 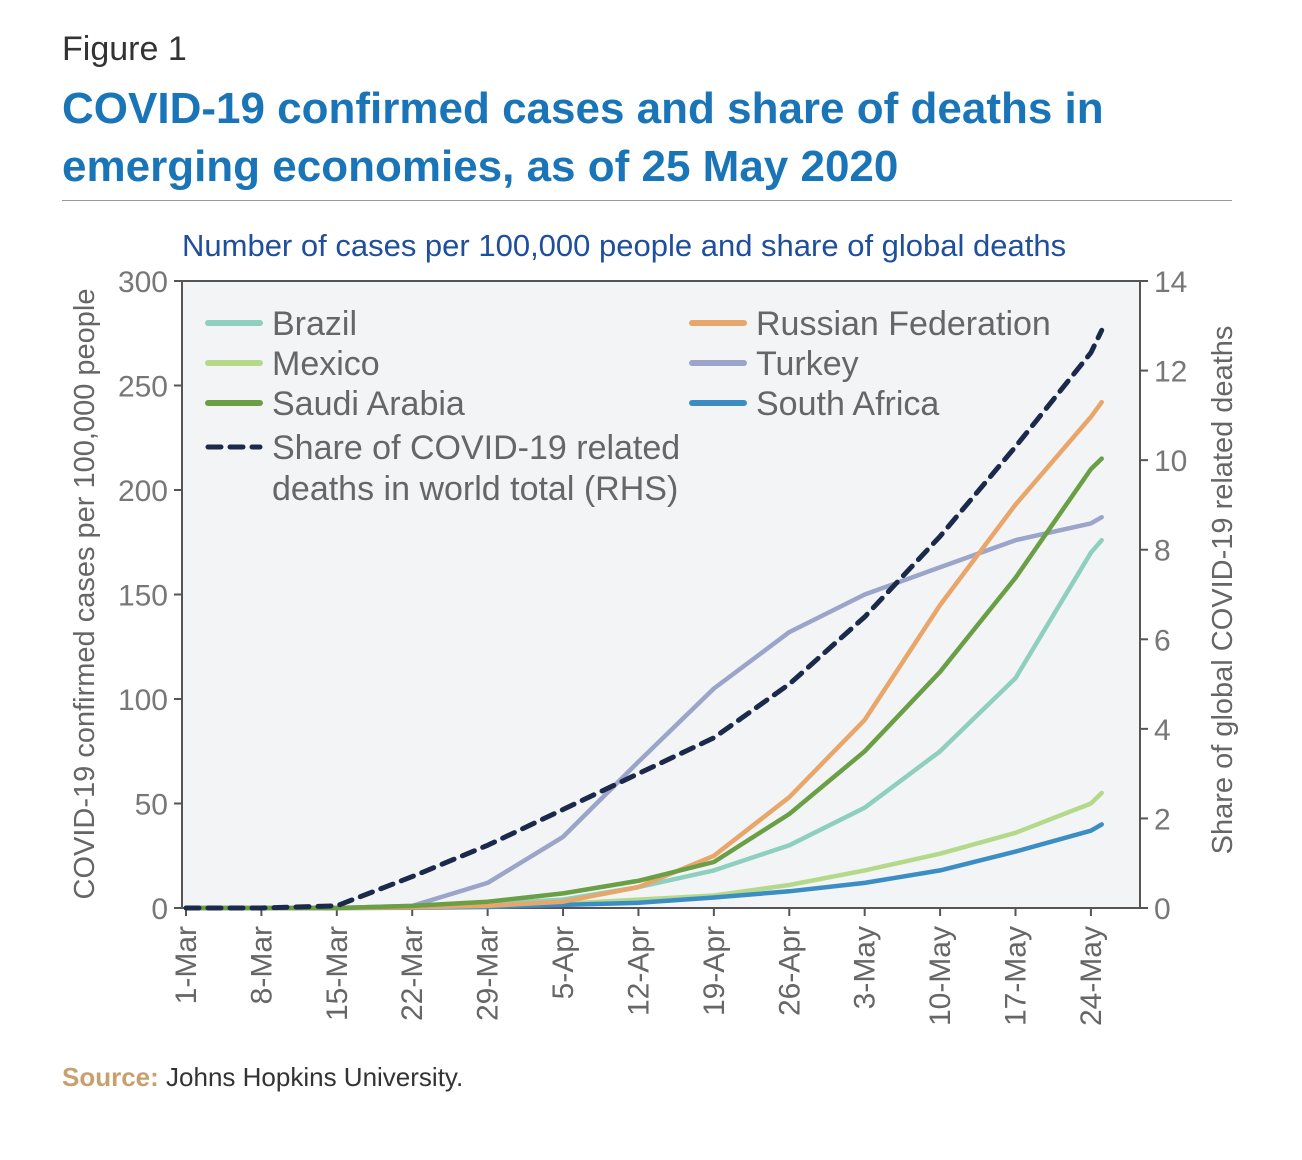 What do you see at coordinates (1162, 819) in the screenshot?
I see `y2-tick-label: 2` at bounding box center [1162, 819].